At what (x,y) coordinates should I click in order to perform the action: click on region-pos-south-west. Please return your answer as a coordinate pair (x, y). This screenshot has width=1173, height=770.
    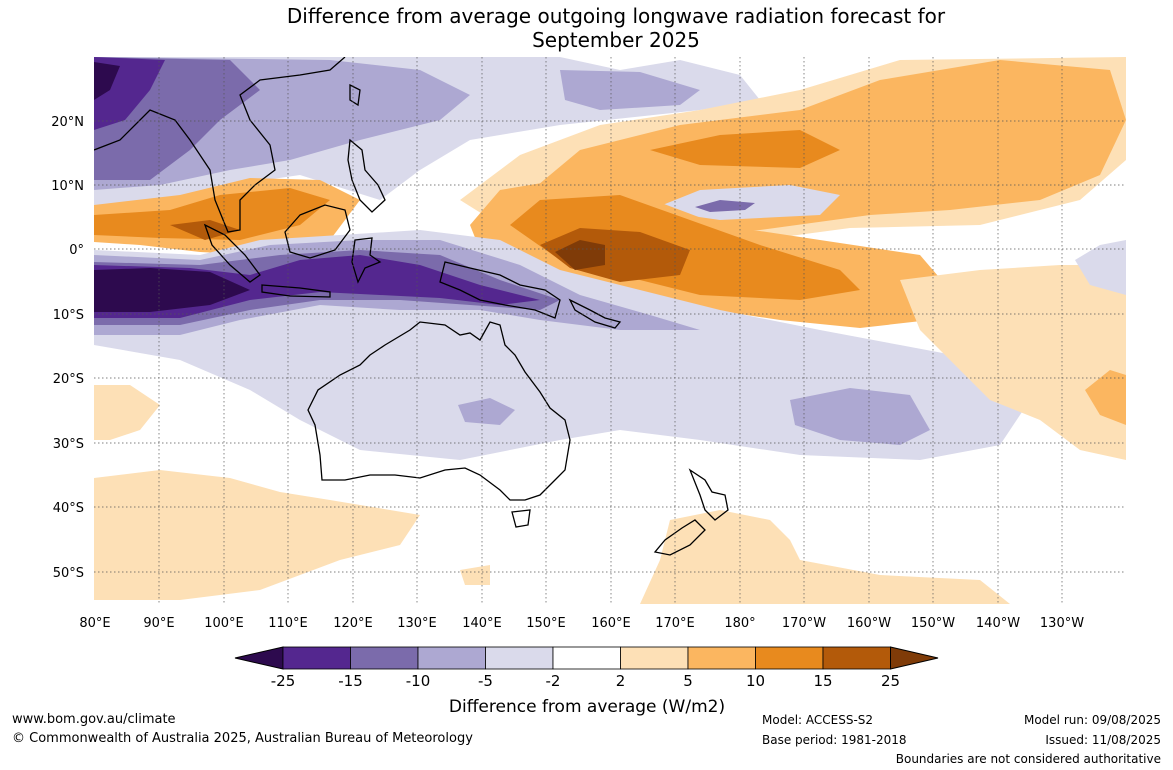
    Looking at the image, I should click on (257, 535).